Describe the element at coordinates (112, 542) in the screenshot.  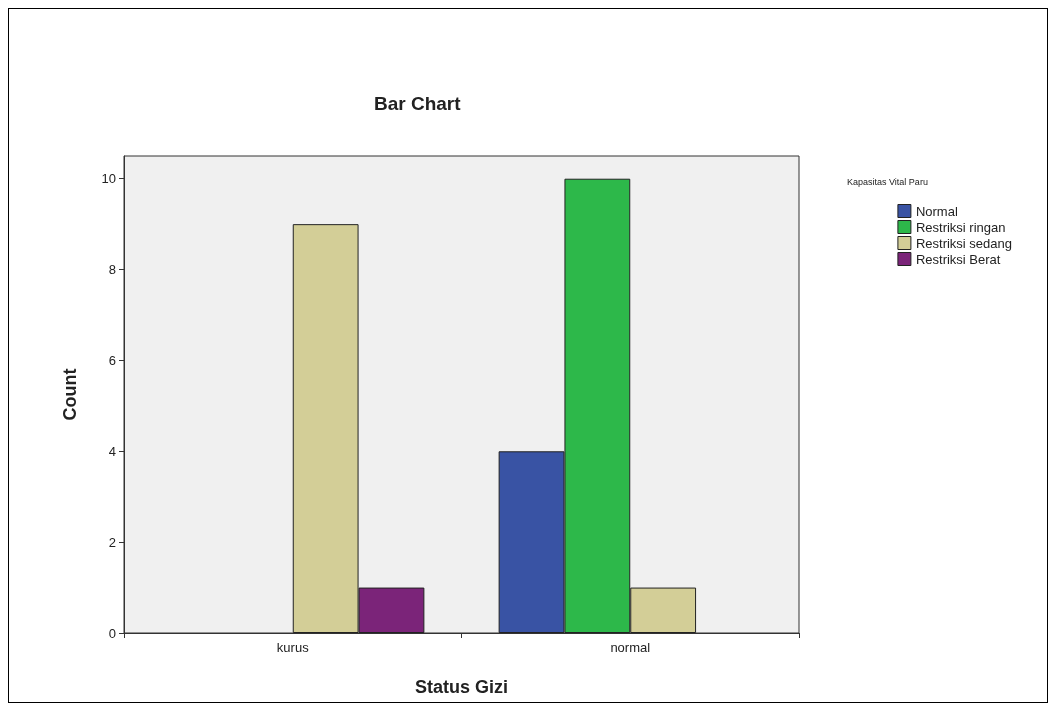
I see `y-tick-label: 2` at that location.